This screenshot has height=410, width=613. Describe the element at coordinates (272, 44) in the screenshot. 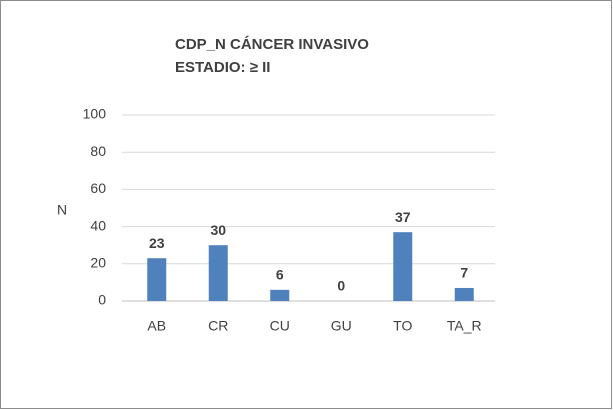

I see `chart-title: CDP_N CÁNCER INVASIVO` at that location.